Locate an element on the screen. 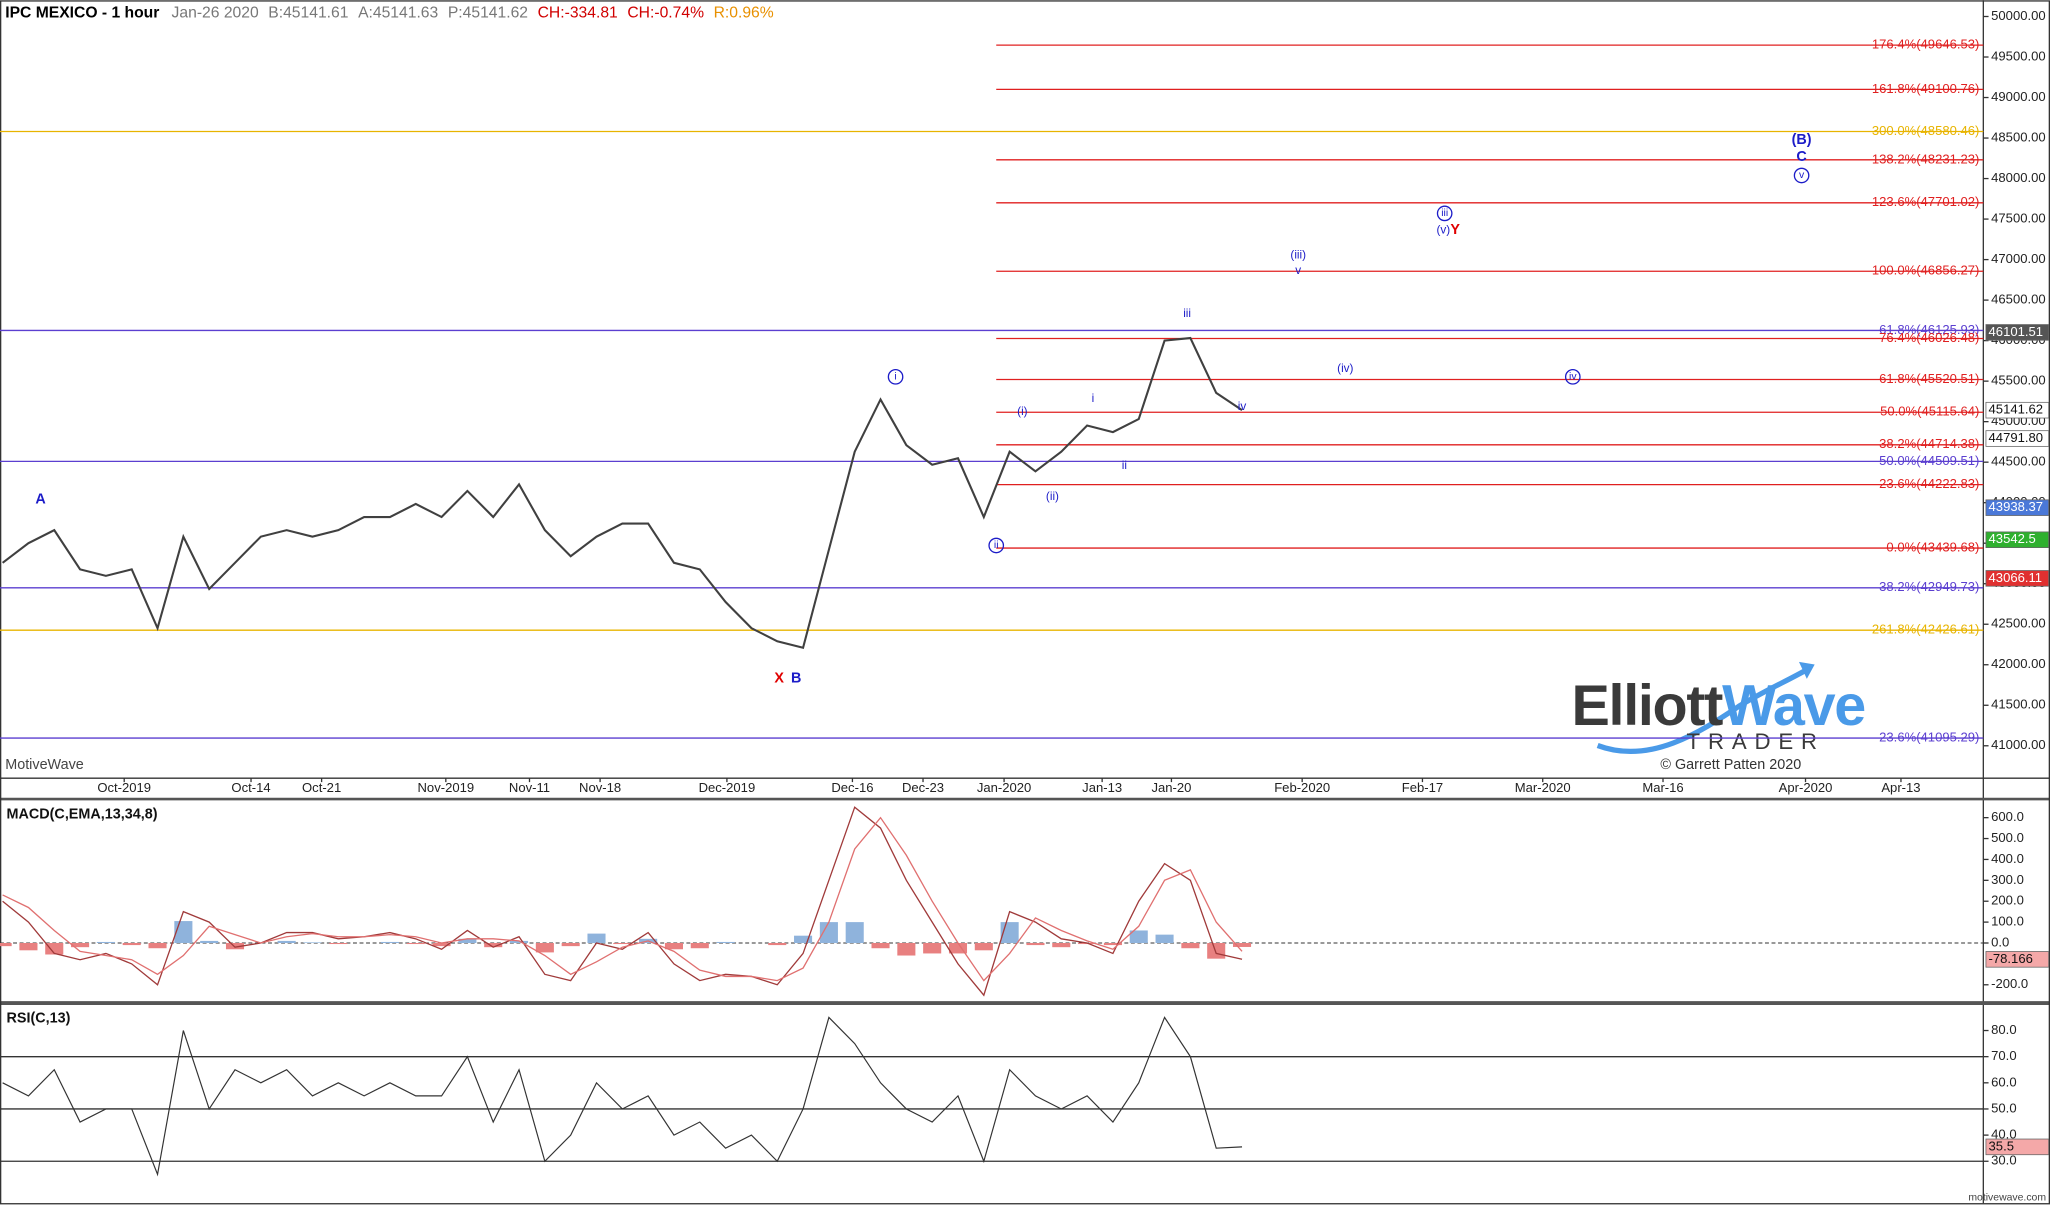  fib-label: 176.4%(49646.53) is located at coordinates (1926, 44).